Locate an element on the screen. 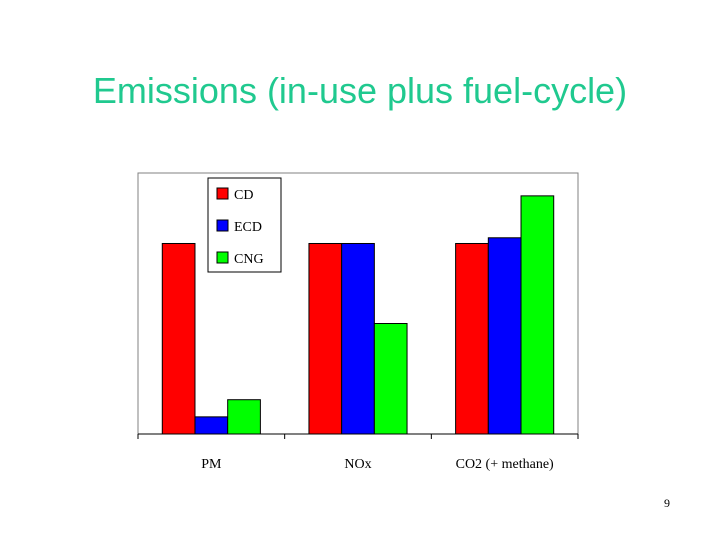 The image size is (720, 540). x-tick-label: NOx is located at coordinates (357, 464).